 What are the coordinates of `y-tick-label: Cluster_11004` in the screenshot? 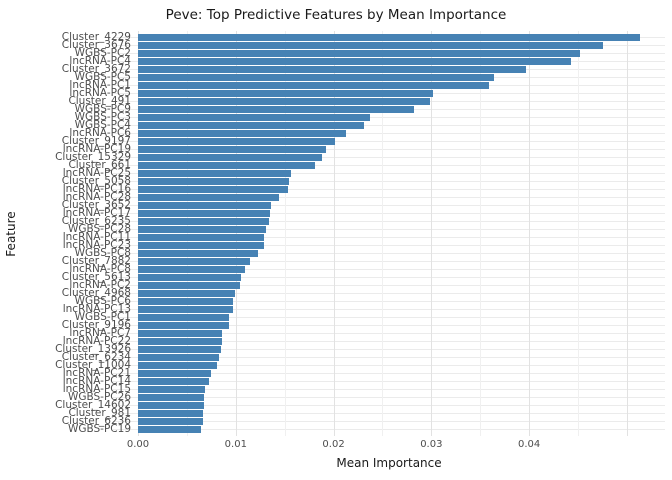 It's located at (93, 365).